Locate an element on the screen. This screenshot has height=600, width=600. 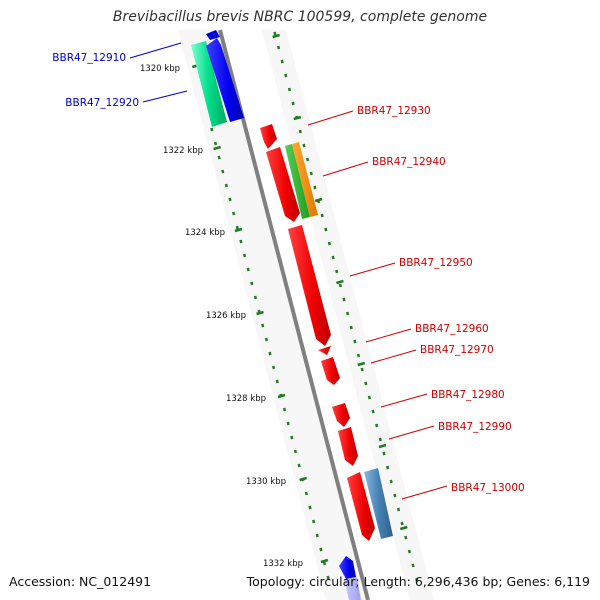
gene-feature-BBR47_12940-red is located at coordinates (283, 184).